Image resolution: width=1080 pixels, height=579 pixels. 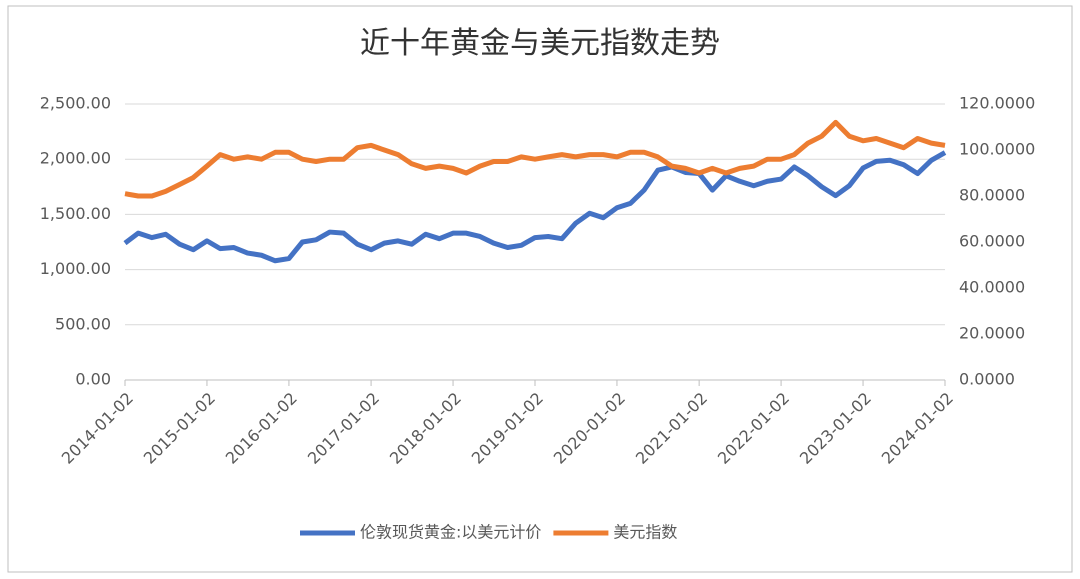 I want to click on y-tick-label: 2,500.00, so click(x=75, y=103).